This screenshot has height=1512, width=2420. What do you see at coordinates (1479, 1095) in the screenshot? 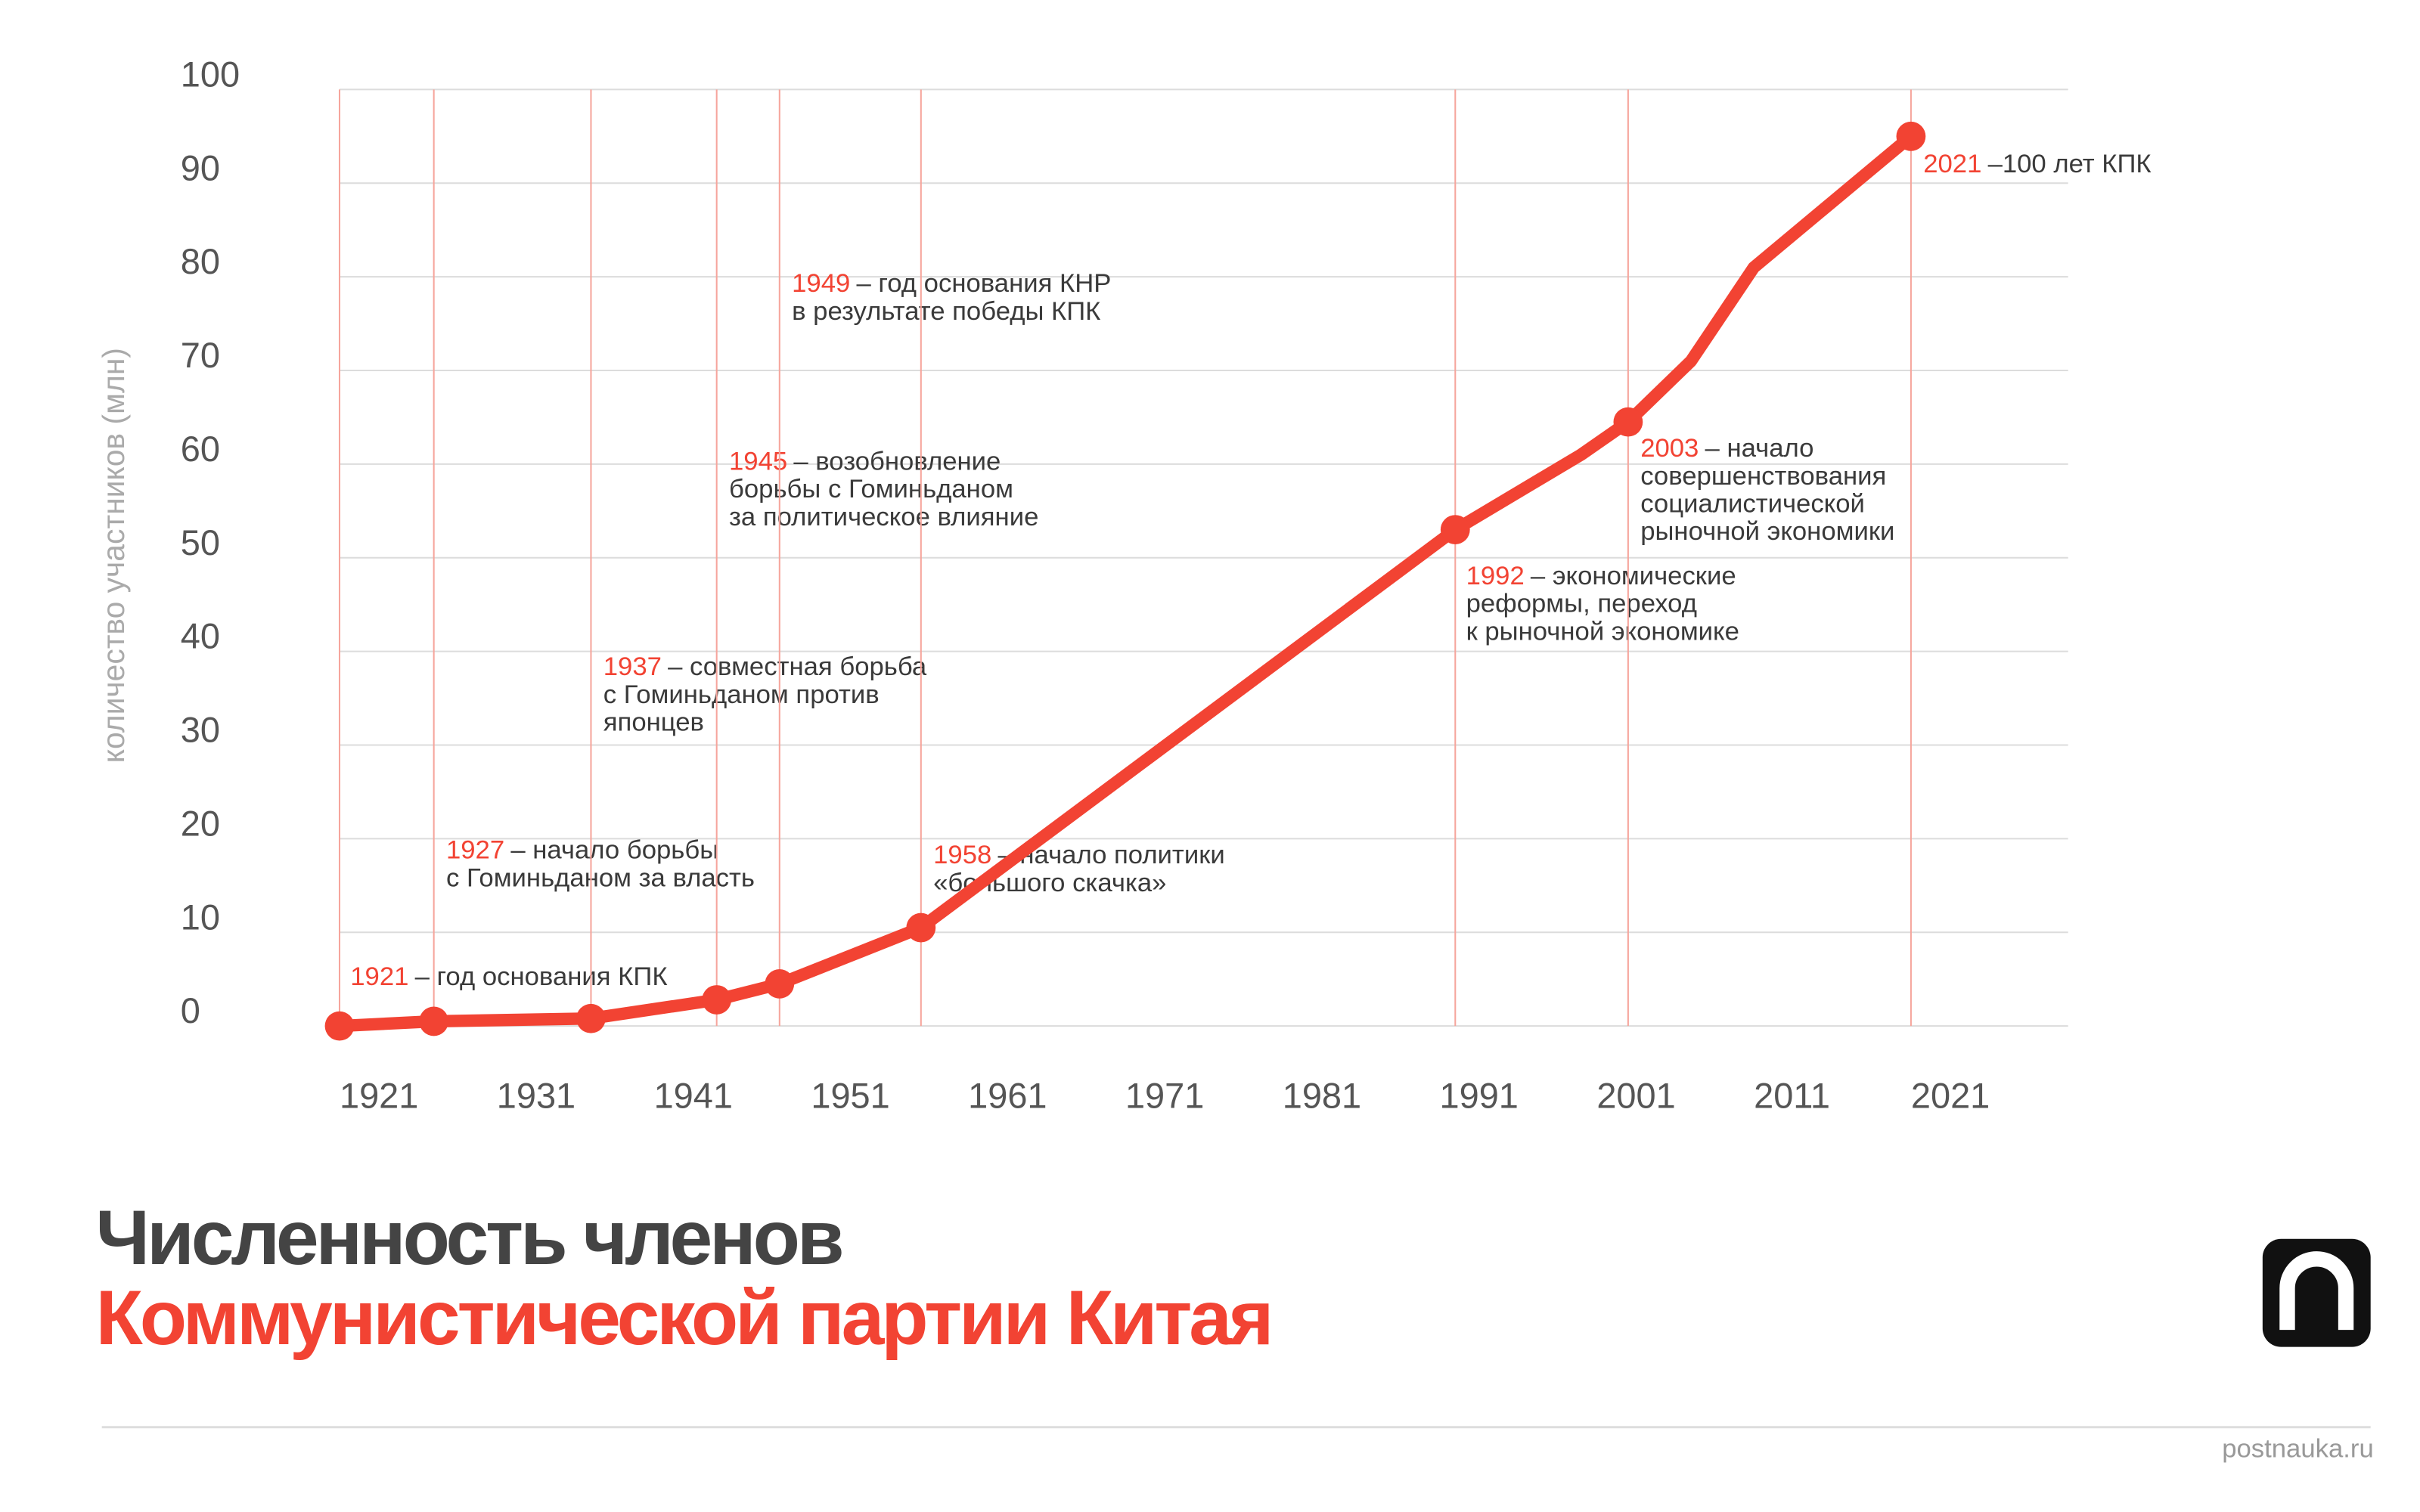
I see `x-tick-label: 1991` at bounding box center [1479, 1095].